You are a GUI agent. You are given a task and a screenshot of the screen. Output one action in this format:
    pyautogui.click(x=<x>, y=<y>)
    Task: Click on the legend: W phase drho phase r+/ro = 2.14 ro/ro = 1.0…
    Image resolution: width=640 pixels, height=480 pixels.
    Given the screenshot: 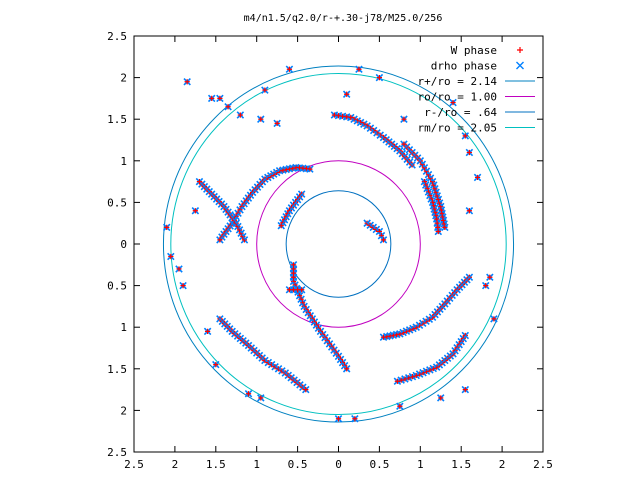 What is the action you would take?
    pyautogui.click(x=476, y=89)
    